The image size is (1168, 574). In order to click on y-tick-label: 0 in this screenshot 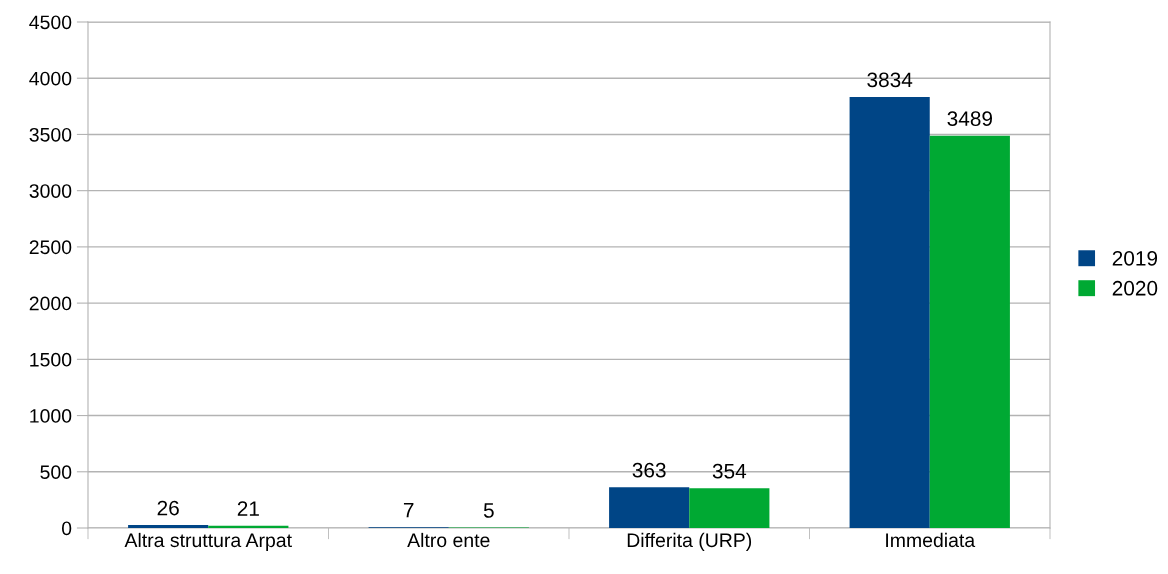, I will do `click(66, 528)`.